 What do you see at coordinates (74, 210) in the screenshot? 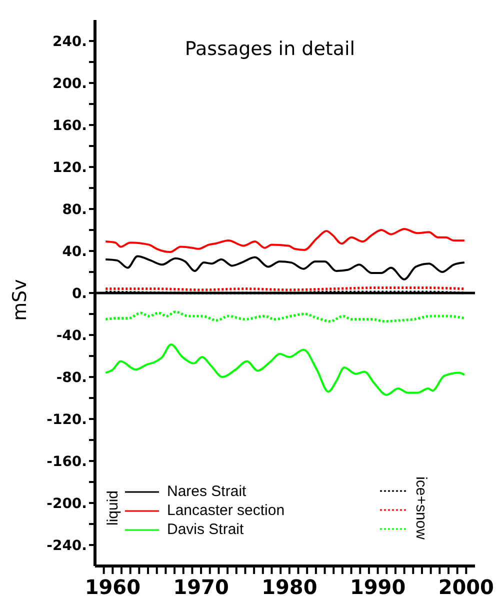
I see `y-tick-label: 80.` at bounding box center [74, 210].